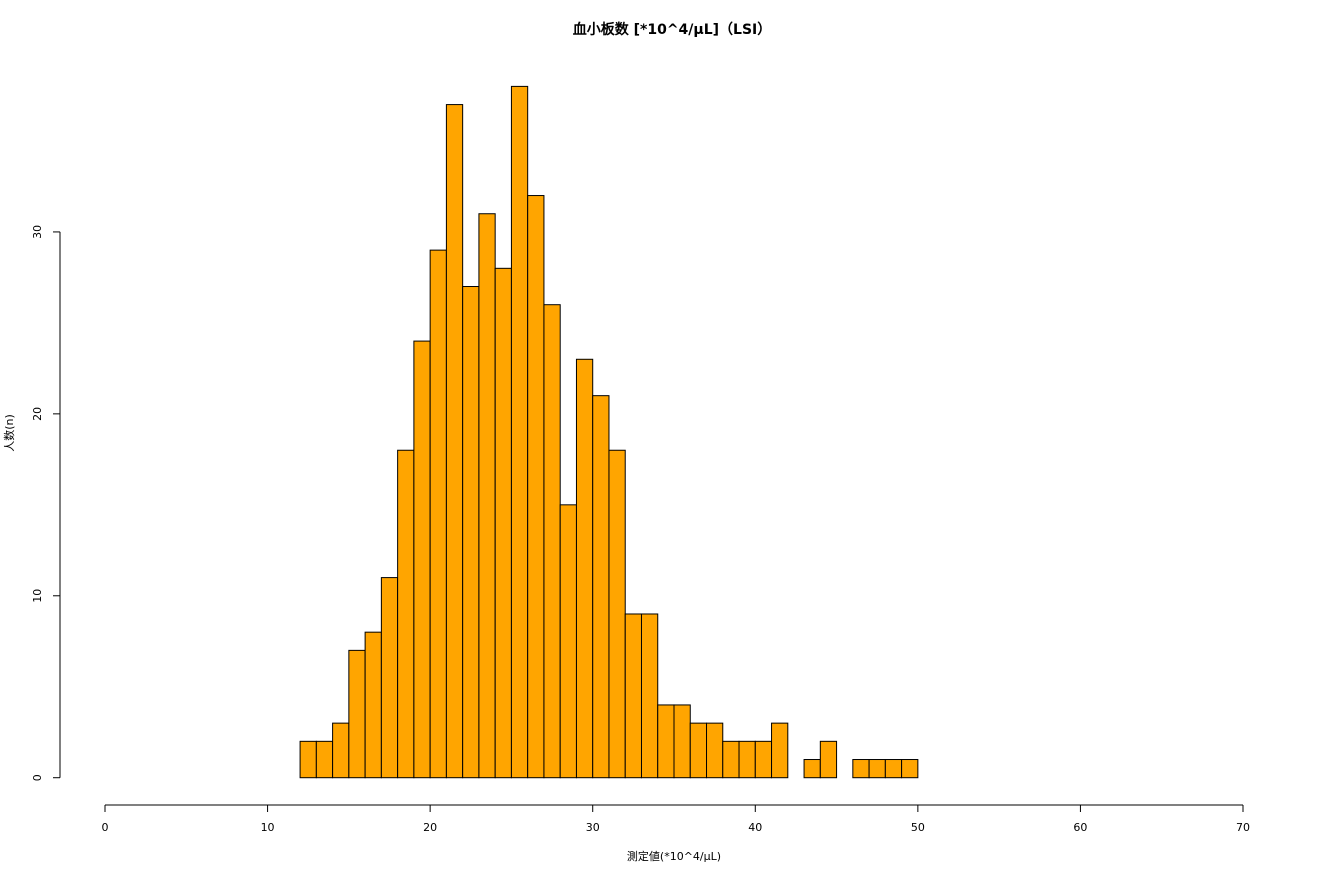 This screenshot has height=880, width=1320. What do you see at coordinates (37, 232) in the screenshot?
I see `y-tick-label: 30` at bounding box center [37, 232].